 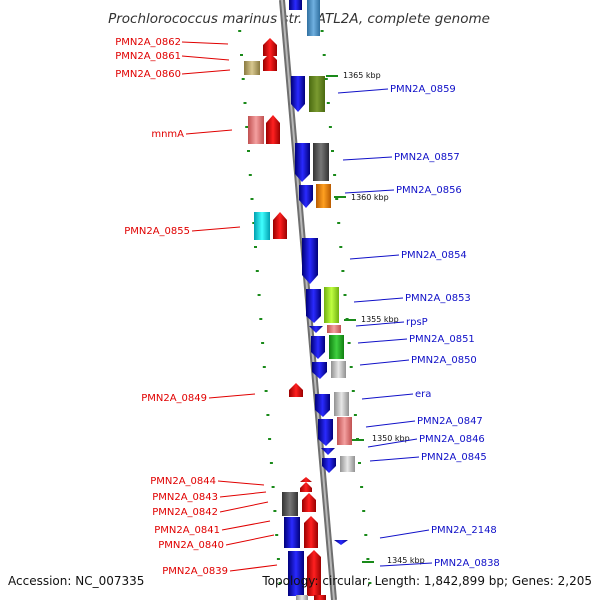 What do you see at coordinates (467, 563) in the screenshot?
I see `gene-label: PMN2A_0838` at bounding box center [467, 563].